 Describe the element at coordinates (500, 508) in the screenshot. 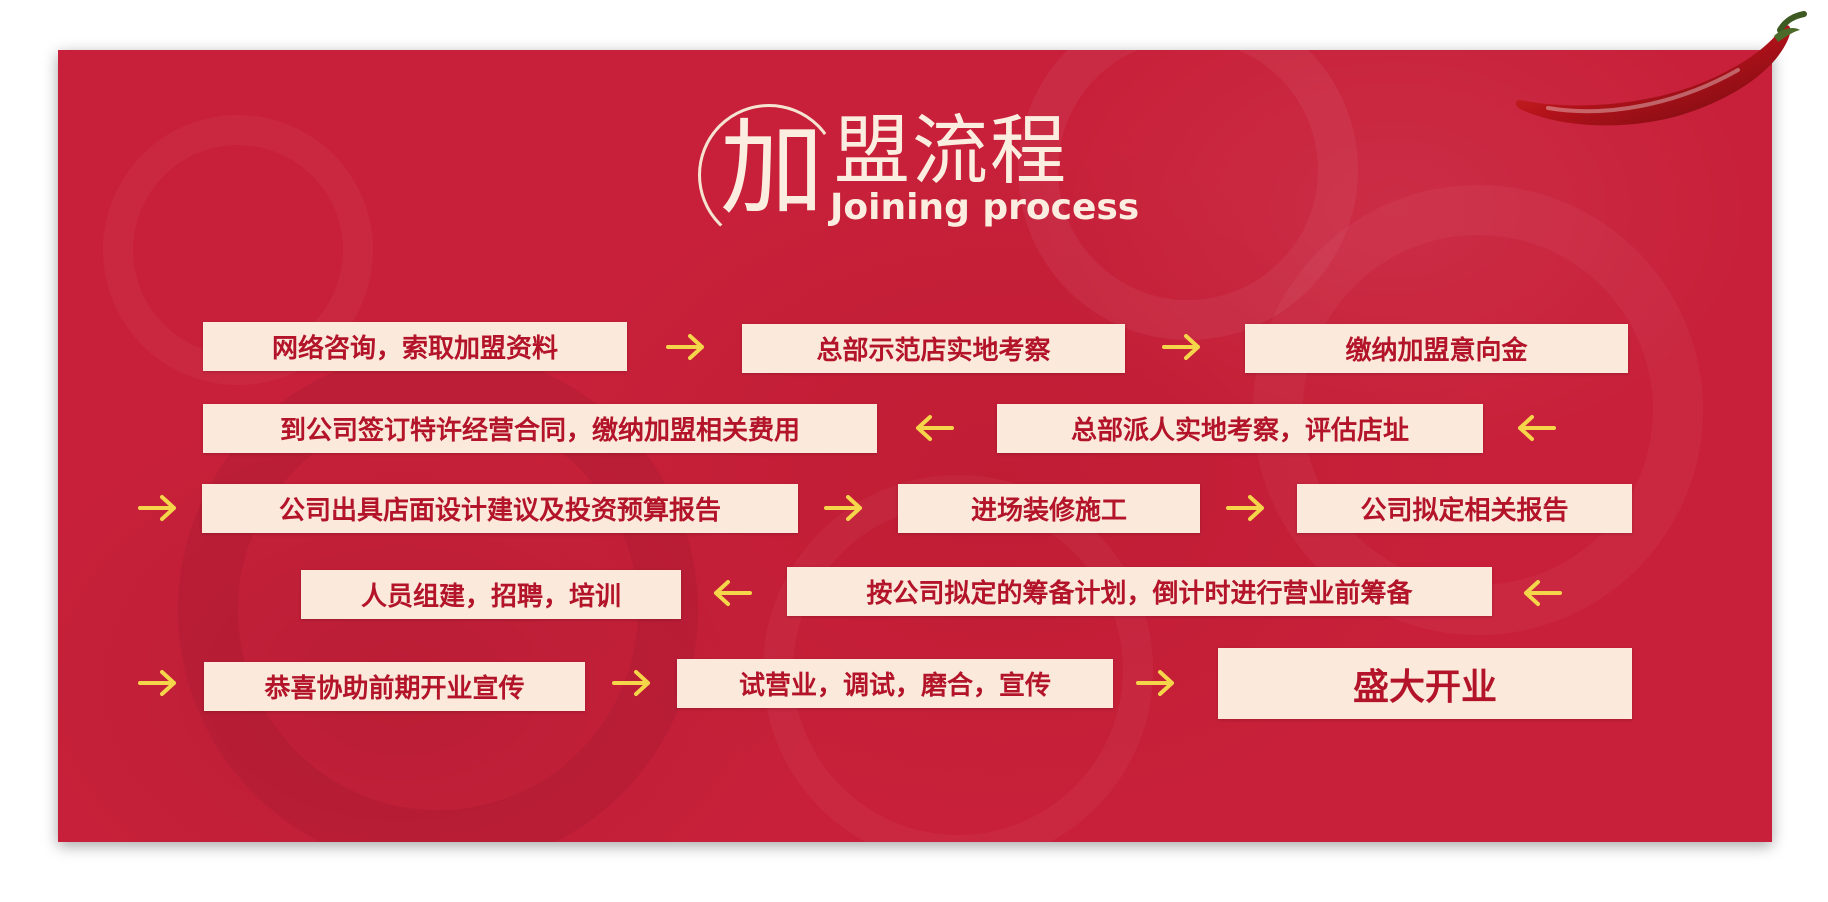

I see `step-box: 公司出具店面设计建议及投资预算报告` at that location.